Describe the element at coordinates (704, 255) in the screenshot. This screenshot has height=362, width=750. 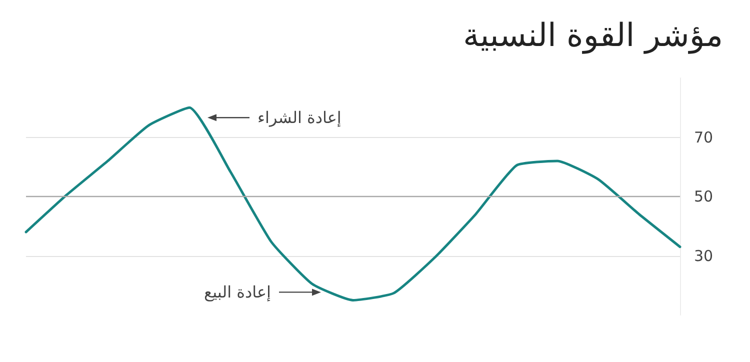
I see `y-tick-label: 30` at that location.